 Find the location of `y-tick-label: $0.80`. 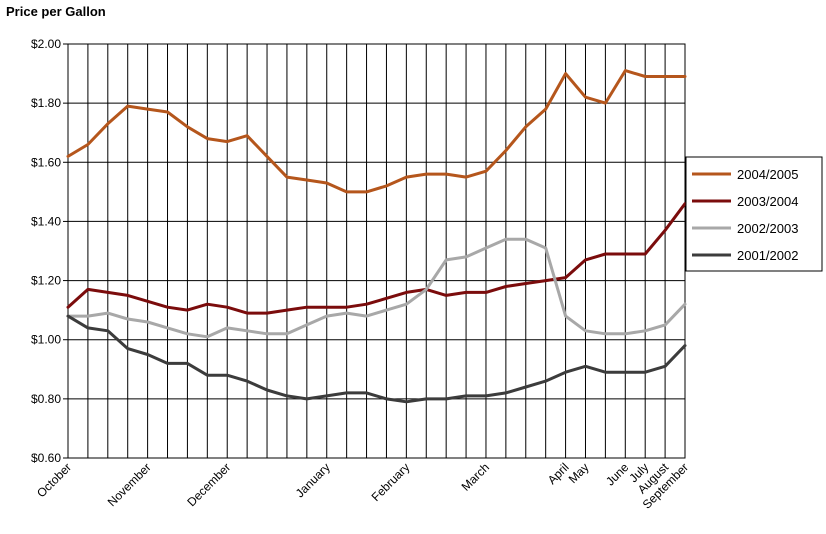

y-tick-label: $0.80 is located at coordinates (46, 399).